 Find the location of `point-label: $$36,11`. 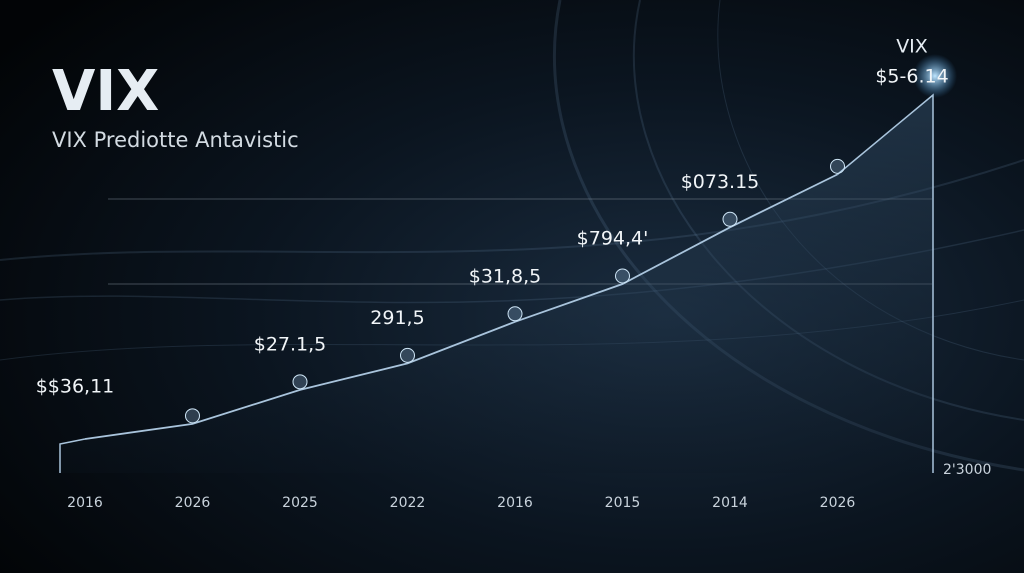

point-label: $$36,11 is located at coordinates (75, 386).